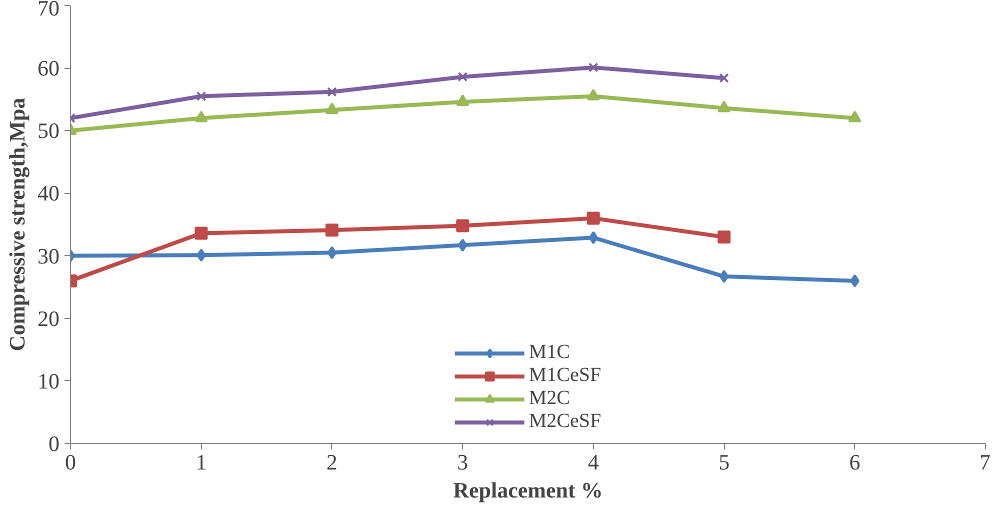 The height and width of the screenshot is (512, 999). I want to click on y-tick-label: 70, so click(49, 10).